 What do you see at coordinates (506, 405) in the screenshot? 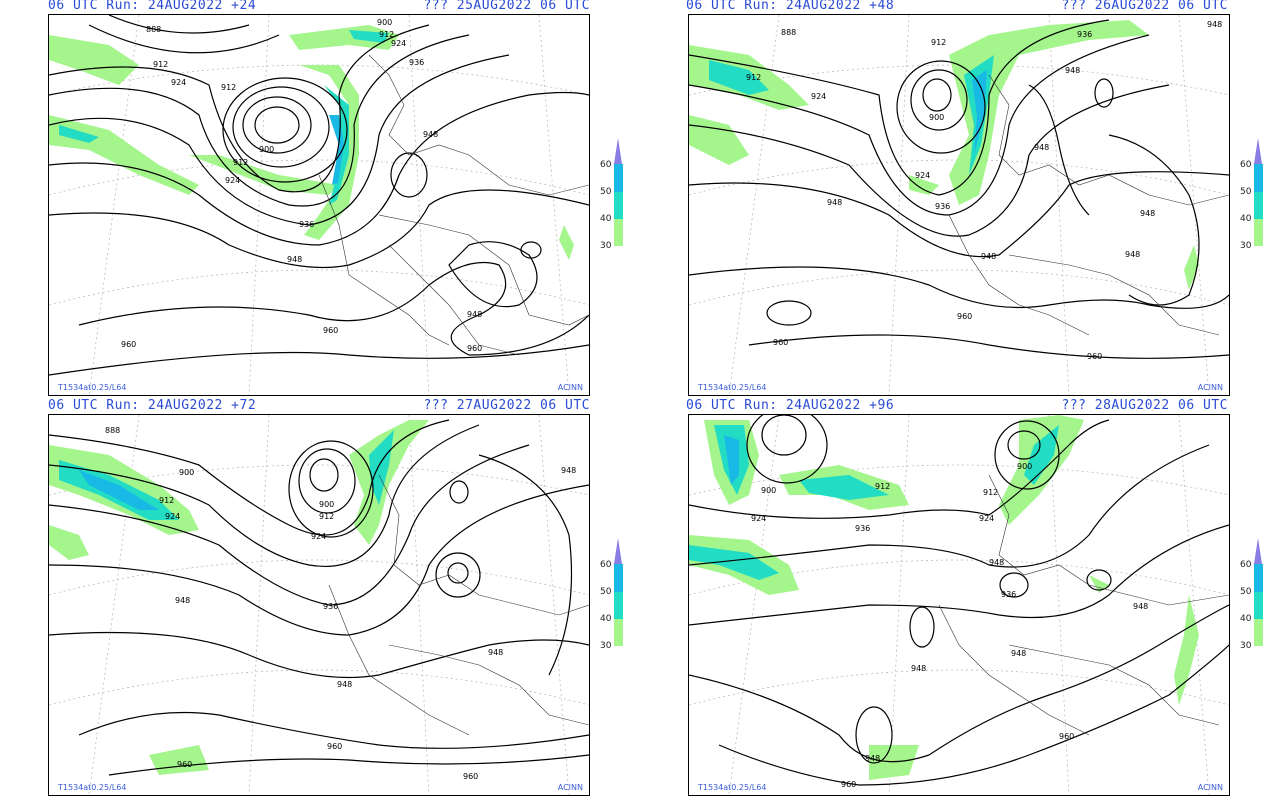
I see `panel-valid-label: ??? 27AUG2022 06 UTC` at bounding box center [506, 405].